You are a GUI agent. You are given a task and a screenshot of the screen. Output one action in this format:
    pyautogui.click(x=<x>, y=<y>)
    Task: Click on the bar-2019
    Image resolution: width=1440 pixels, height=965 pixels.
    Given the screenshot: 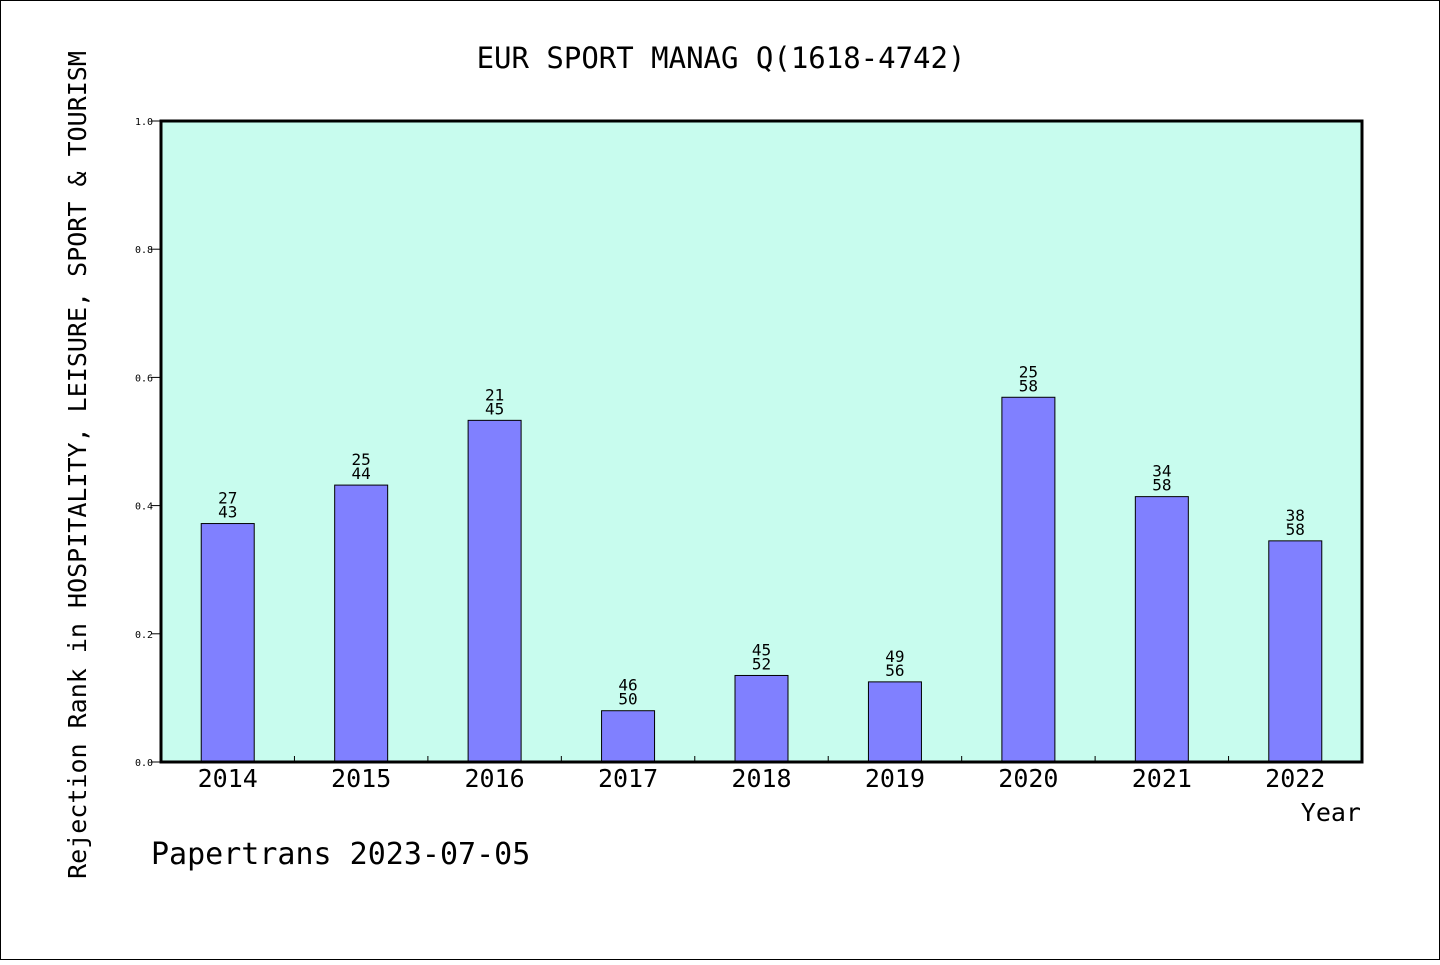 What is the action you would take?
    pyautogui.click(x=894, y=722)
    